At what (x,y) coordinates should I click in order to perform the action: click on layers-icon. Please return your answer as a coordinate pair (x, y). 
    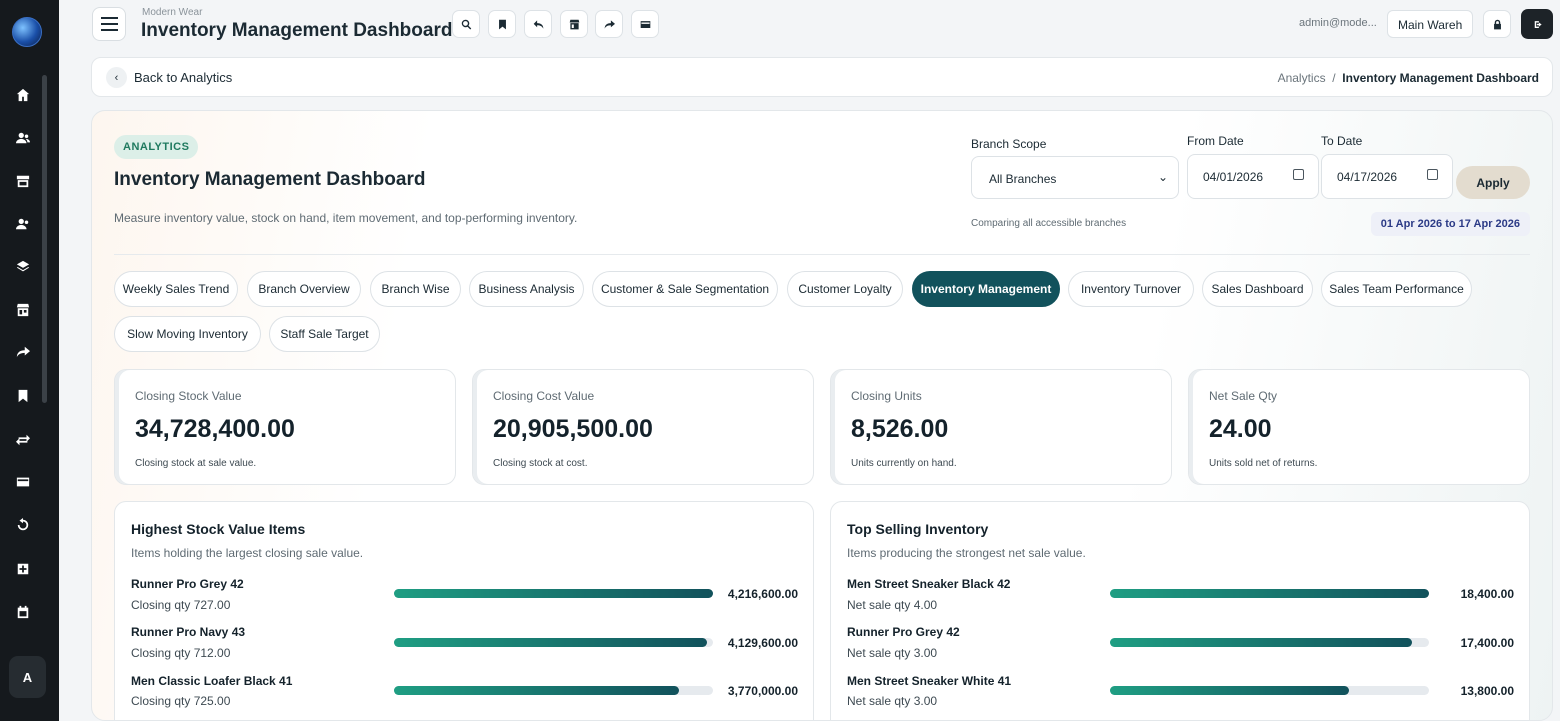
    Looking at the image, I should click on (23, 267).